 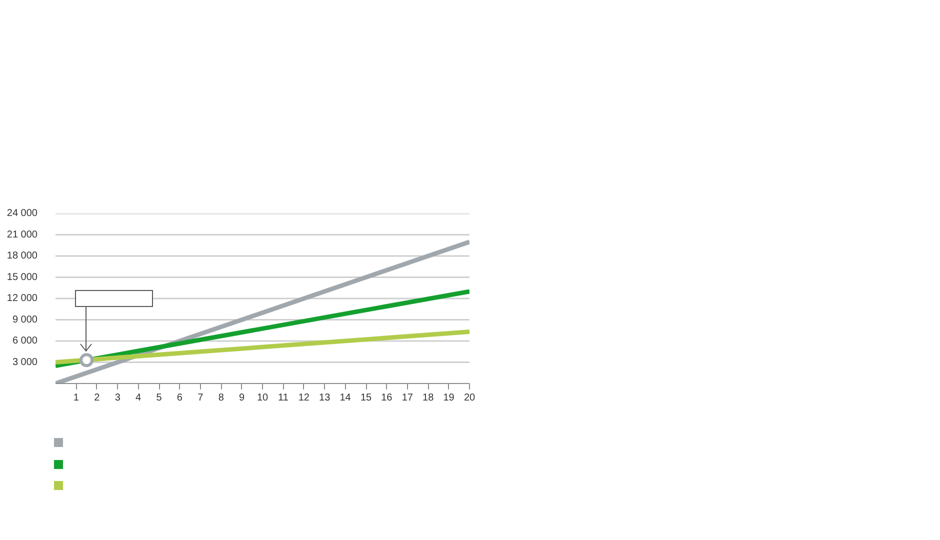 I want to click on y-tick-label: 6 000, so click(x=25, y=341).